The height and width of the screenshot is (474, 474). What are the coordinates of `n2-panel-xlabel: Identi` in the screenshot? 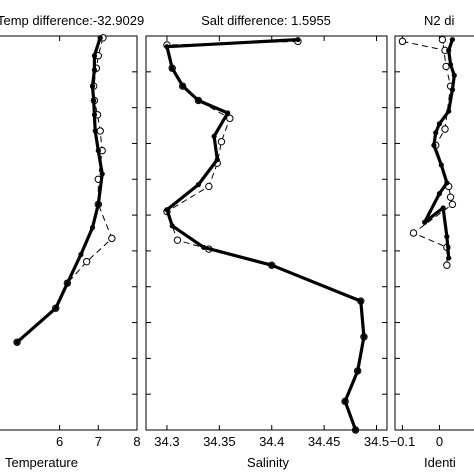 It's located at (440, 462).